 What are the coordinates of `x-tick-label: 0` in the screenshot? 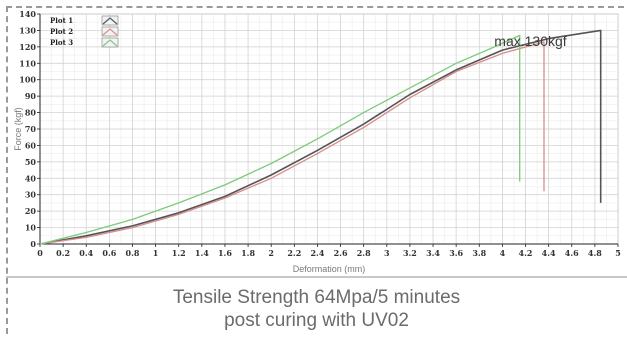 It's located at (40, 253).